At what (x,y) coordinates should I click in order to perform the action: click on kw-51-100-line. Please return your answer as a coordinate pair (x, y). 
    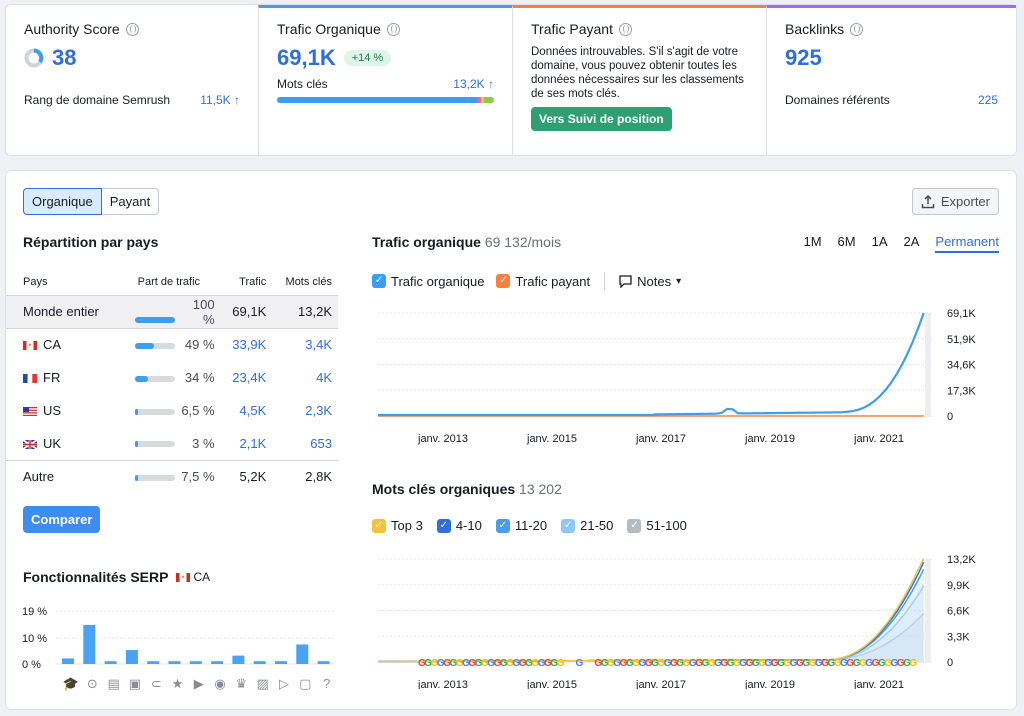
    Looking at the image, I should click on (651, 638).